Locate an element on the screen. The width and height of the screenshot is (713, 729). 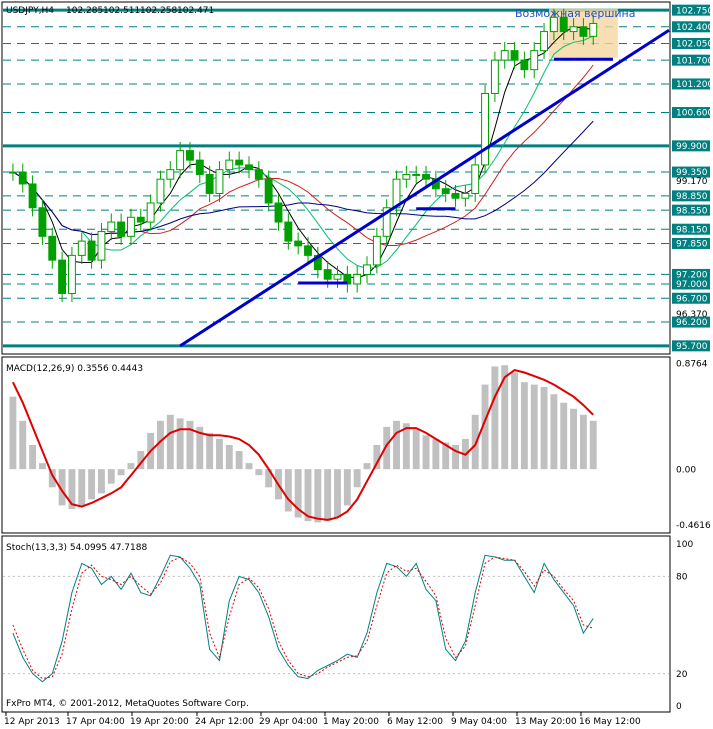
price-axis-label: 99.170 is located at coordinates (692, 182).